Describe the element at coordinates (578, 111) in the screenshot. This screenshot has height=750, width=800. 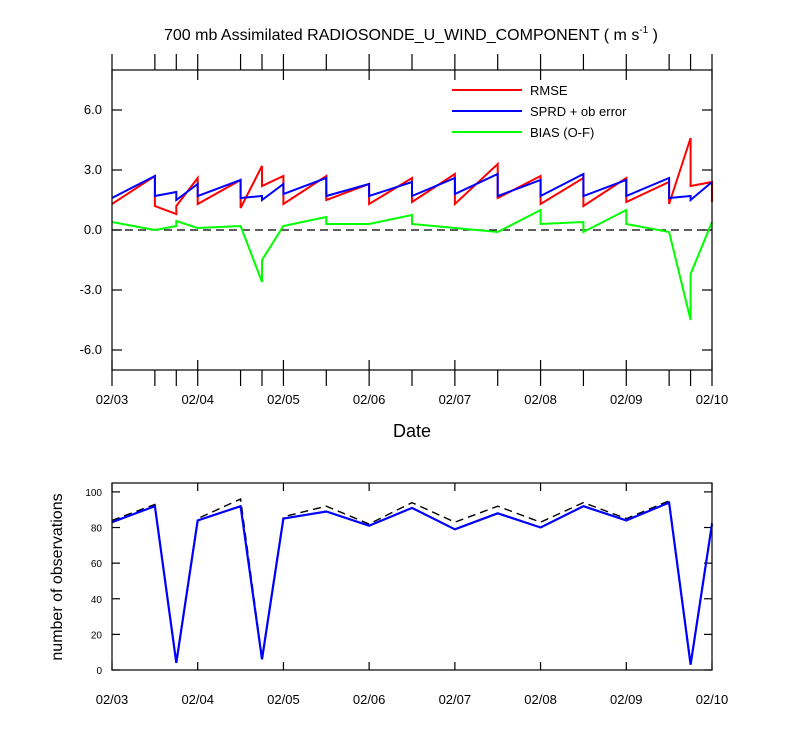
I see `legend-label-sprd-ob-error: SPRD + ob error` at that location.